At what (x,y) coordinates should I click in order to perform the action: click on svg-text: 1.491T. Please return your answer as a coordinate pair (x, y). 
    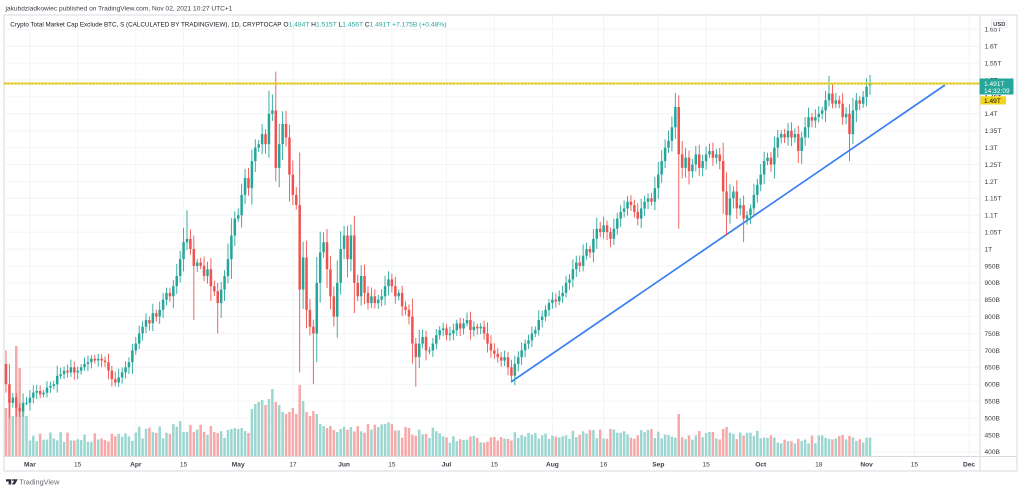
    Looking at the image, I should click on (994, 84).